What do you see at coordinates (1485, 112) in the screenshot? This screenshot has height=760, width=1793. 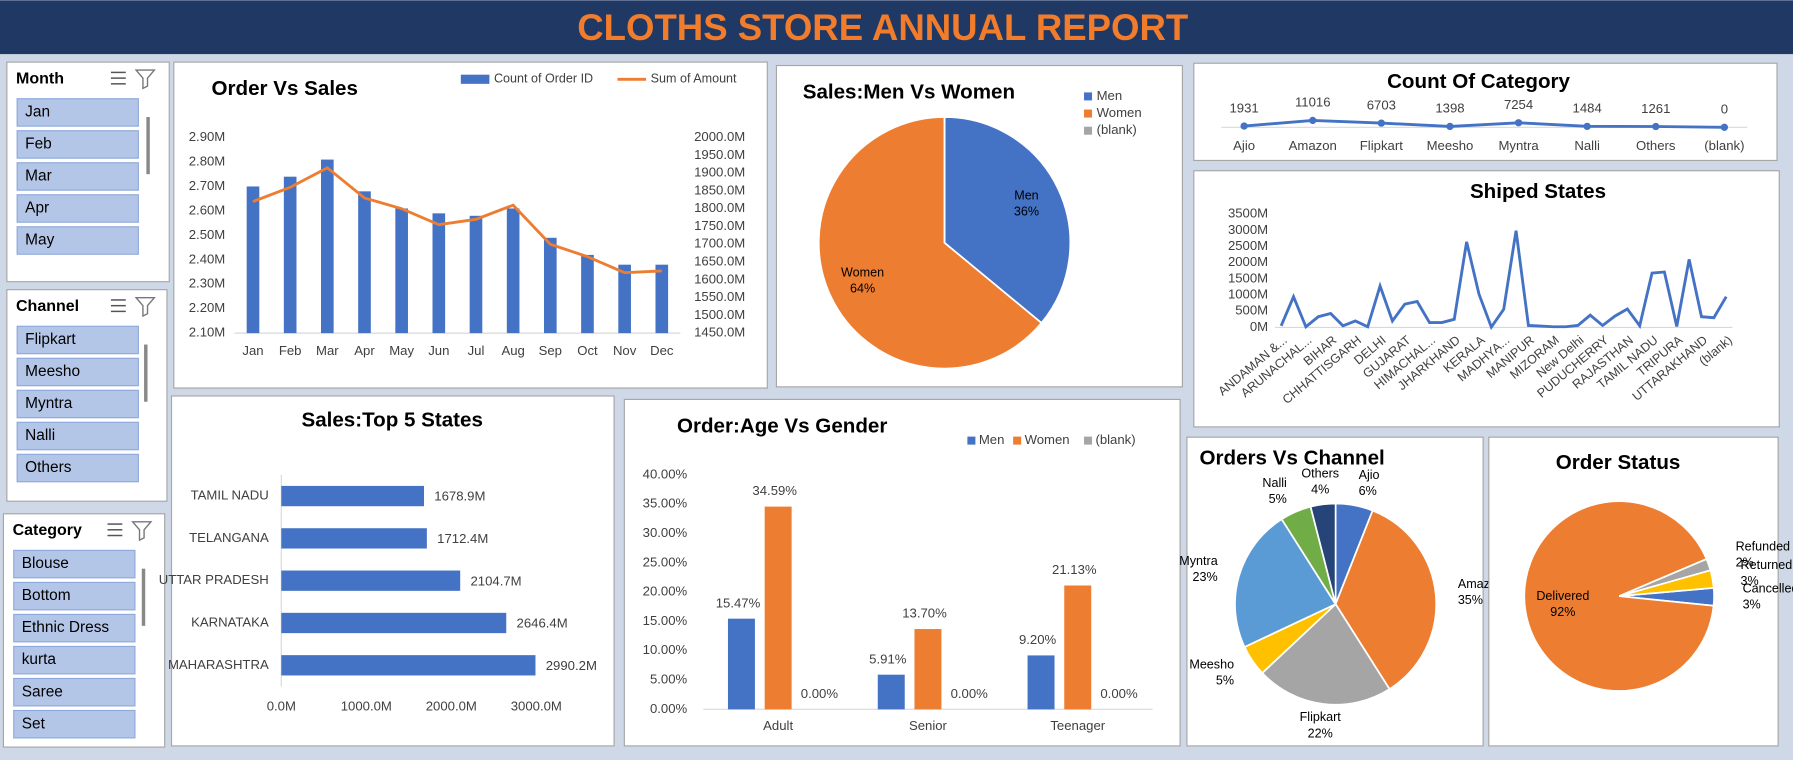 I see `panel` at bounding box center [1485, 112].